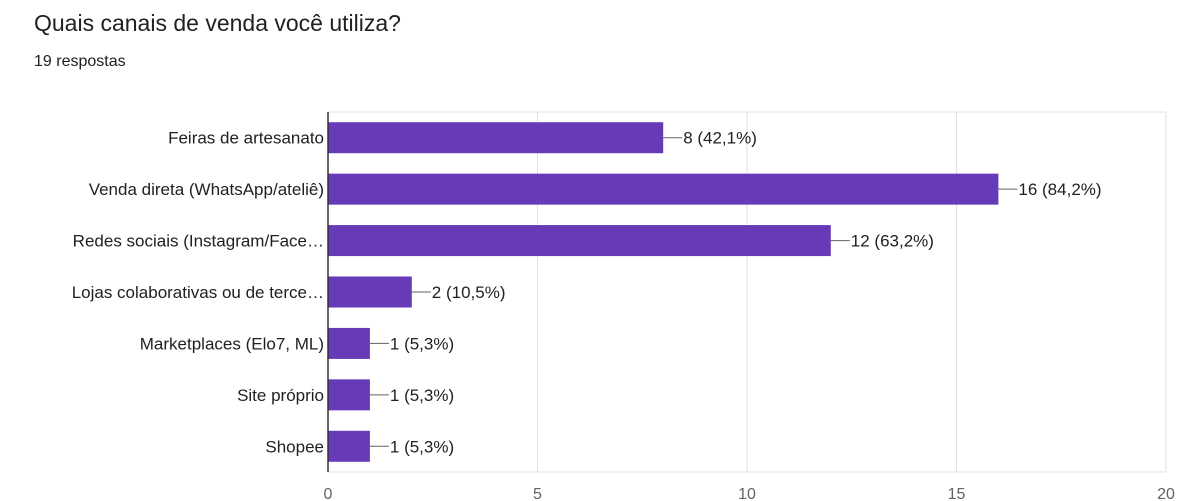 The width and height of the screenshot is (1178, 501). Describe the element at coordinates (720, 138) in the screenshot. I see `data-label: 8 (42,1%)` at that location.